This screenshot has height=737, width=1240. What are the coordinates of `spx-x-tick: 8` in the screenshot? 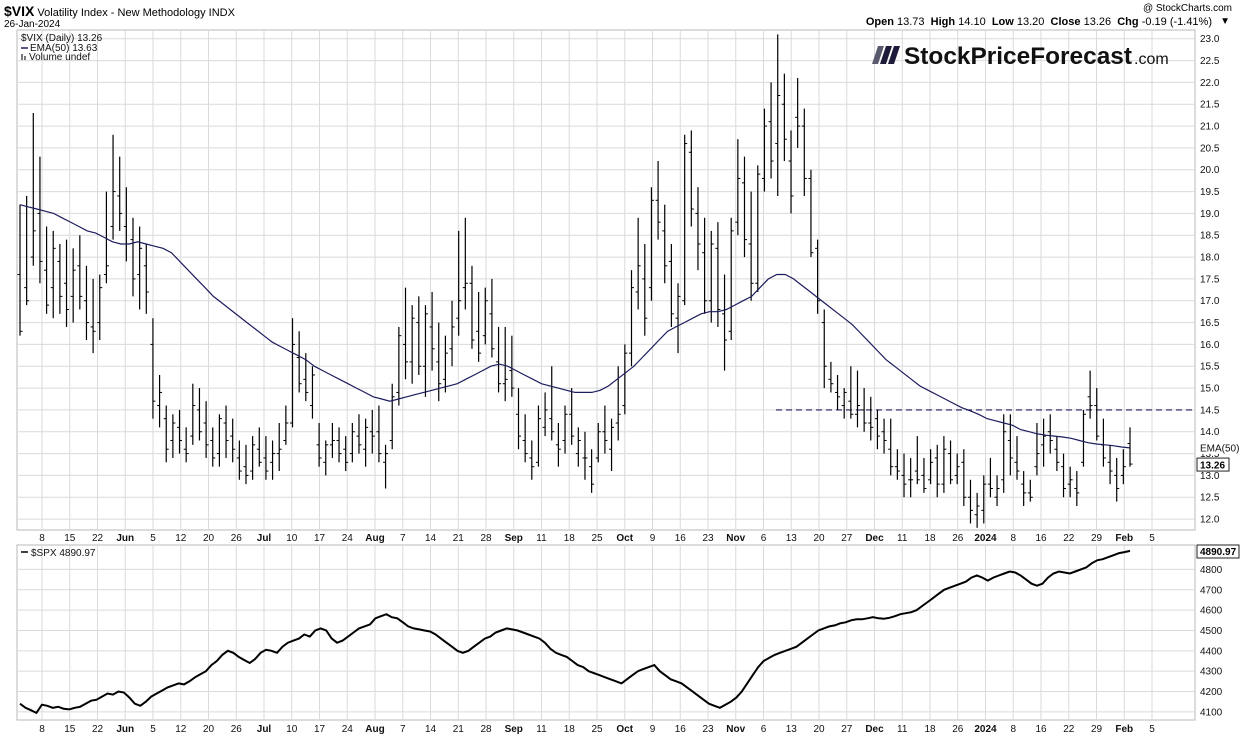 It's located at (42, 729).